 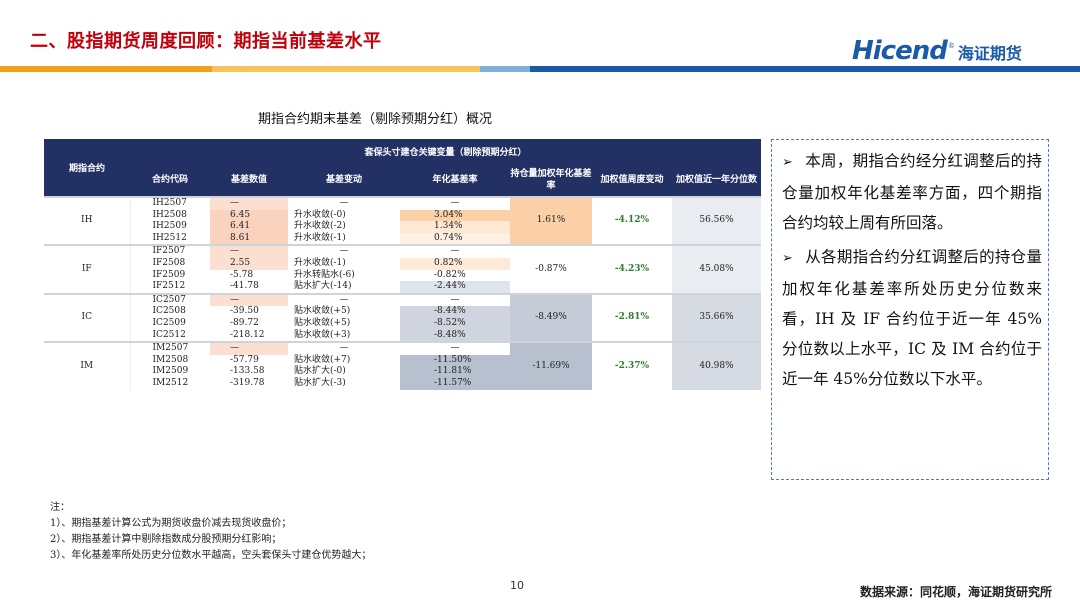 What do you see at coordinates (169, 214) in the screenshot?
I see `contract-code: IH2508` at bounding box center [169, 214].